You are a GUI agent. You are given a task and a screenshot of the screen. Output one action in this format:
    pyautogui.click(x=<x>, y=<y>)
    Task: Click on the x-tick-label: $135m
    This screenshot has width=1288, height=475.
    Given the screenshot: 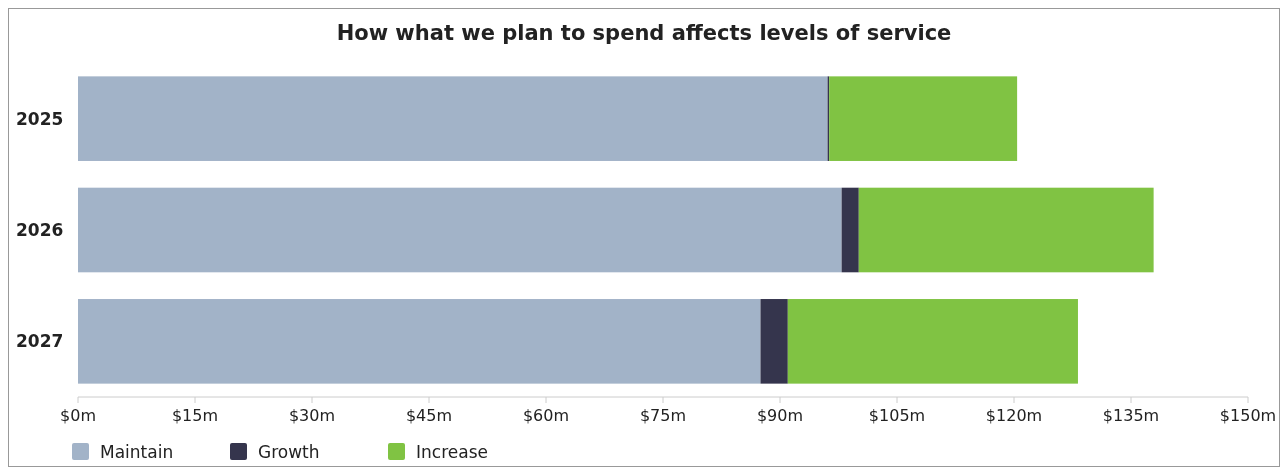 What is the action you would take?
    pyautogui.click(x=1131, y=415)
    